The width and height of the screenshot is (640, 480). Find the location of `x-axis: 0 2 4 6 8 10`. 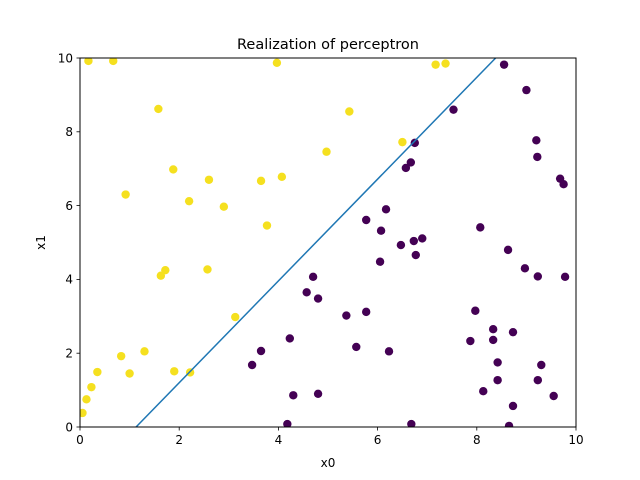

x-axis: 0 2 4 6 8 10 is located at coordinates (330, 437).